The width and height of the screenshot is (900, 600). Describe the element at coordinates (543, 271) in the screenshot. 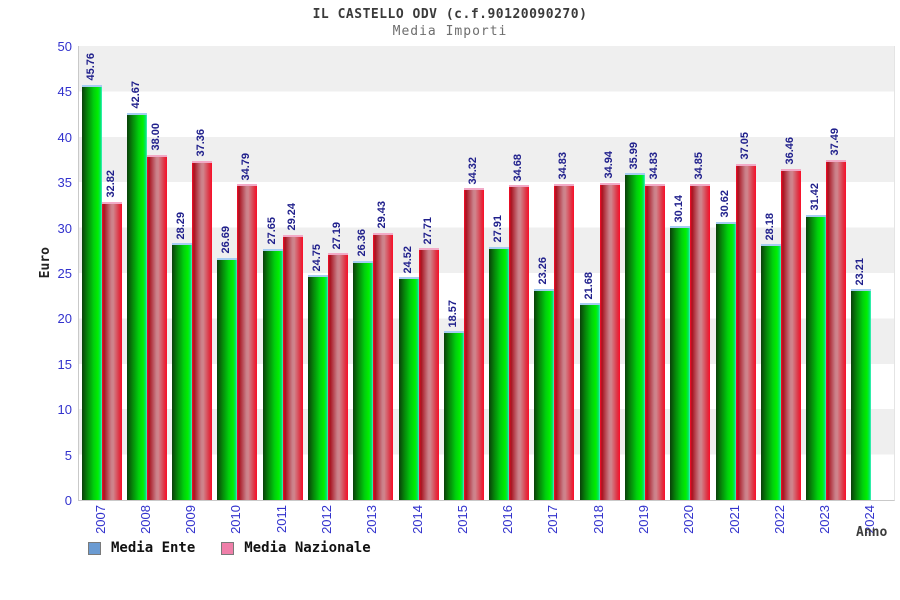

I see `value-label: 23.26` at that location.